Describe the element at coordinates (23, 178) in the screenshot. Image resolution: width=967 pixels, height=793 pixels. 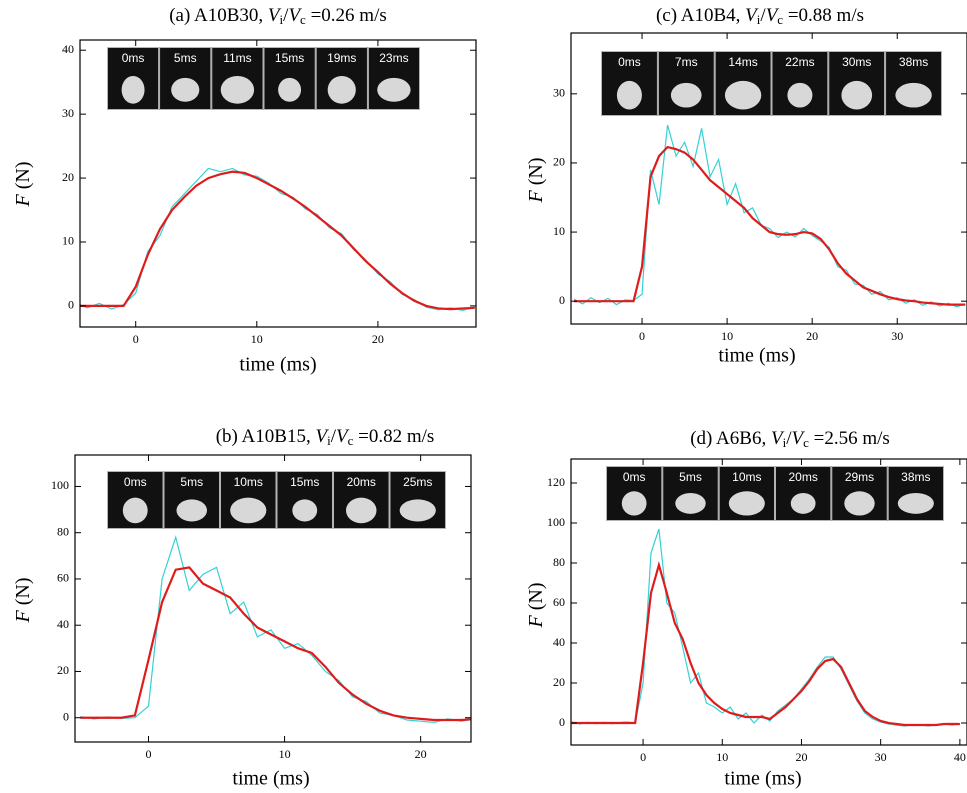
I see `y-label-part: (N)` at that location.